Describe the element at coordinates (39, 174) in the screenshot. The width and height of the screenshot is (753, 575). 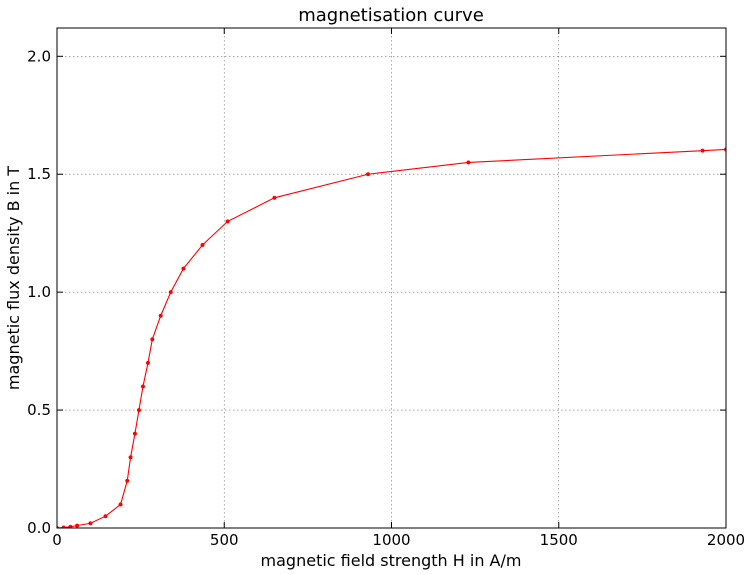
I see `y-tick-label: 1.5` at that location.